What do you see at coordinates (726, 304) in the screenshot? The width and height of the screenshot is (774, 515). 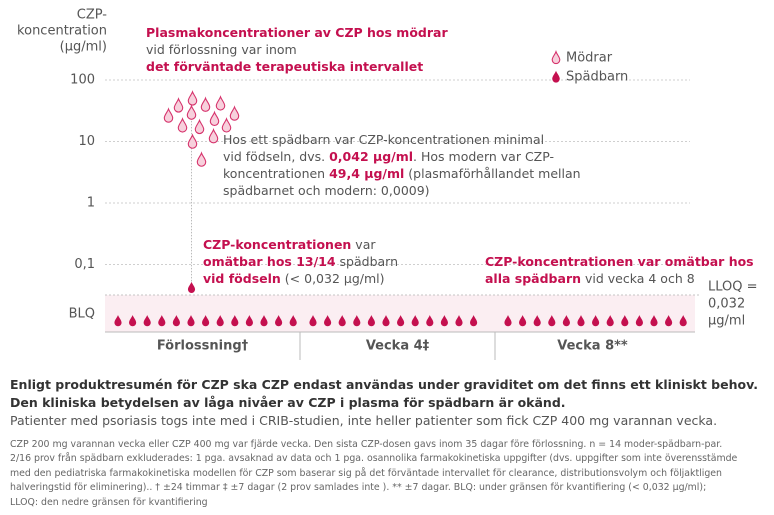 I see `lloq-label: 0,032` at bounding box center [726, 304].